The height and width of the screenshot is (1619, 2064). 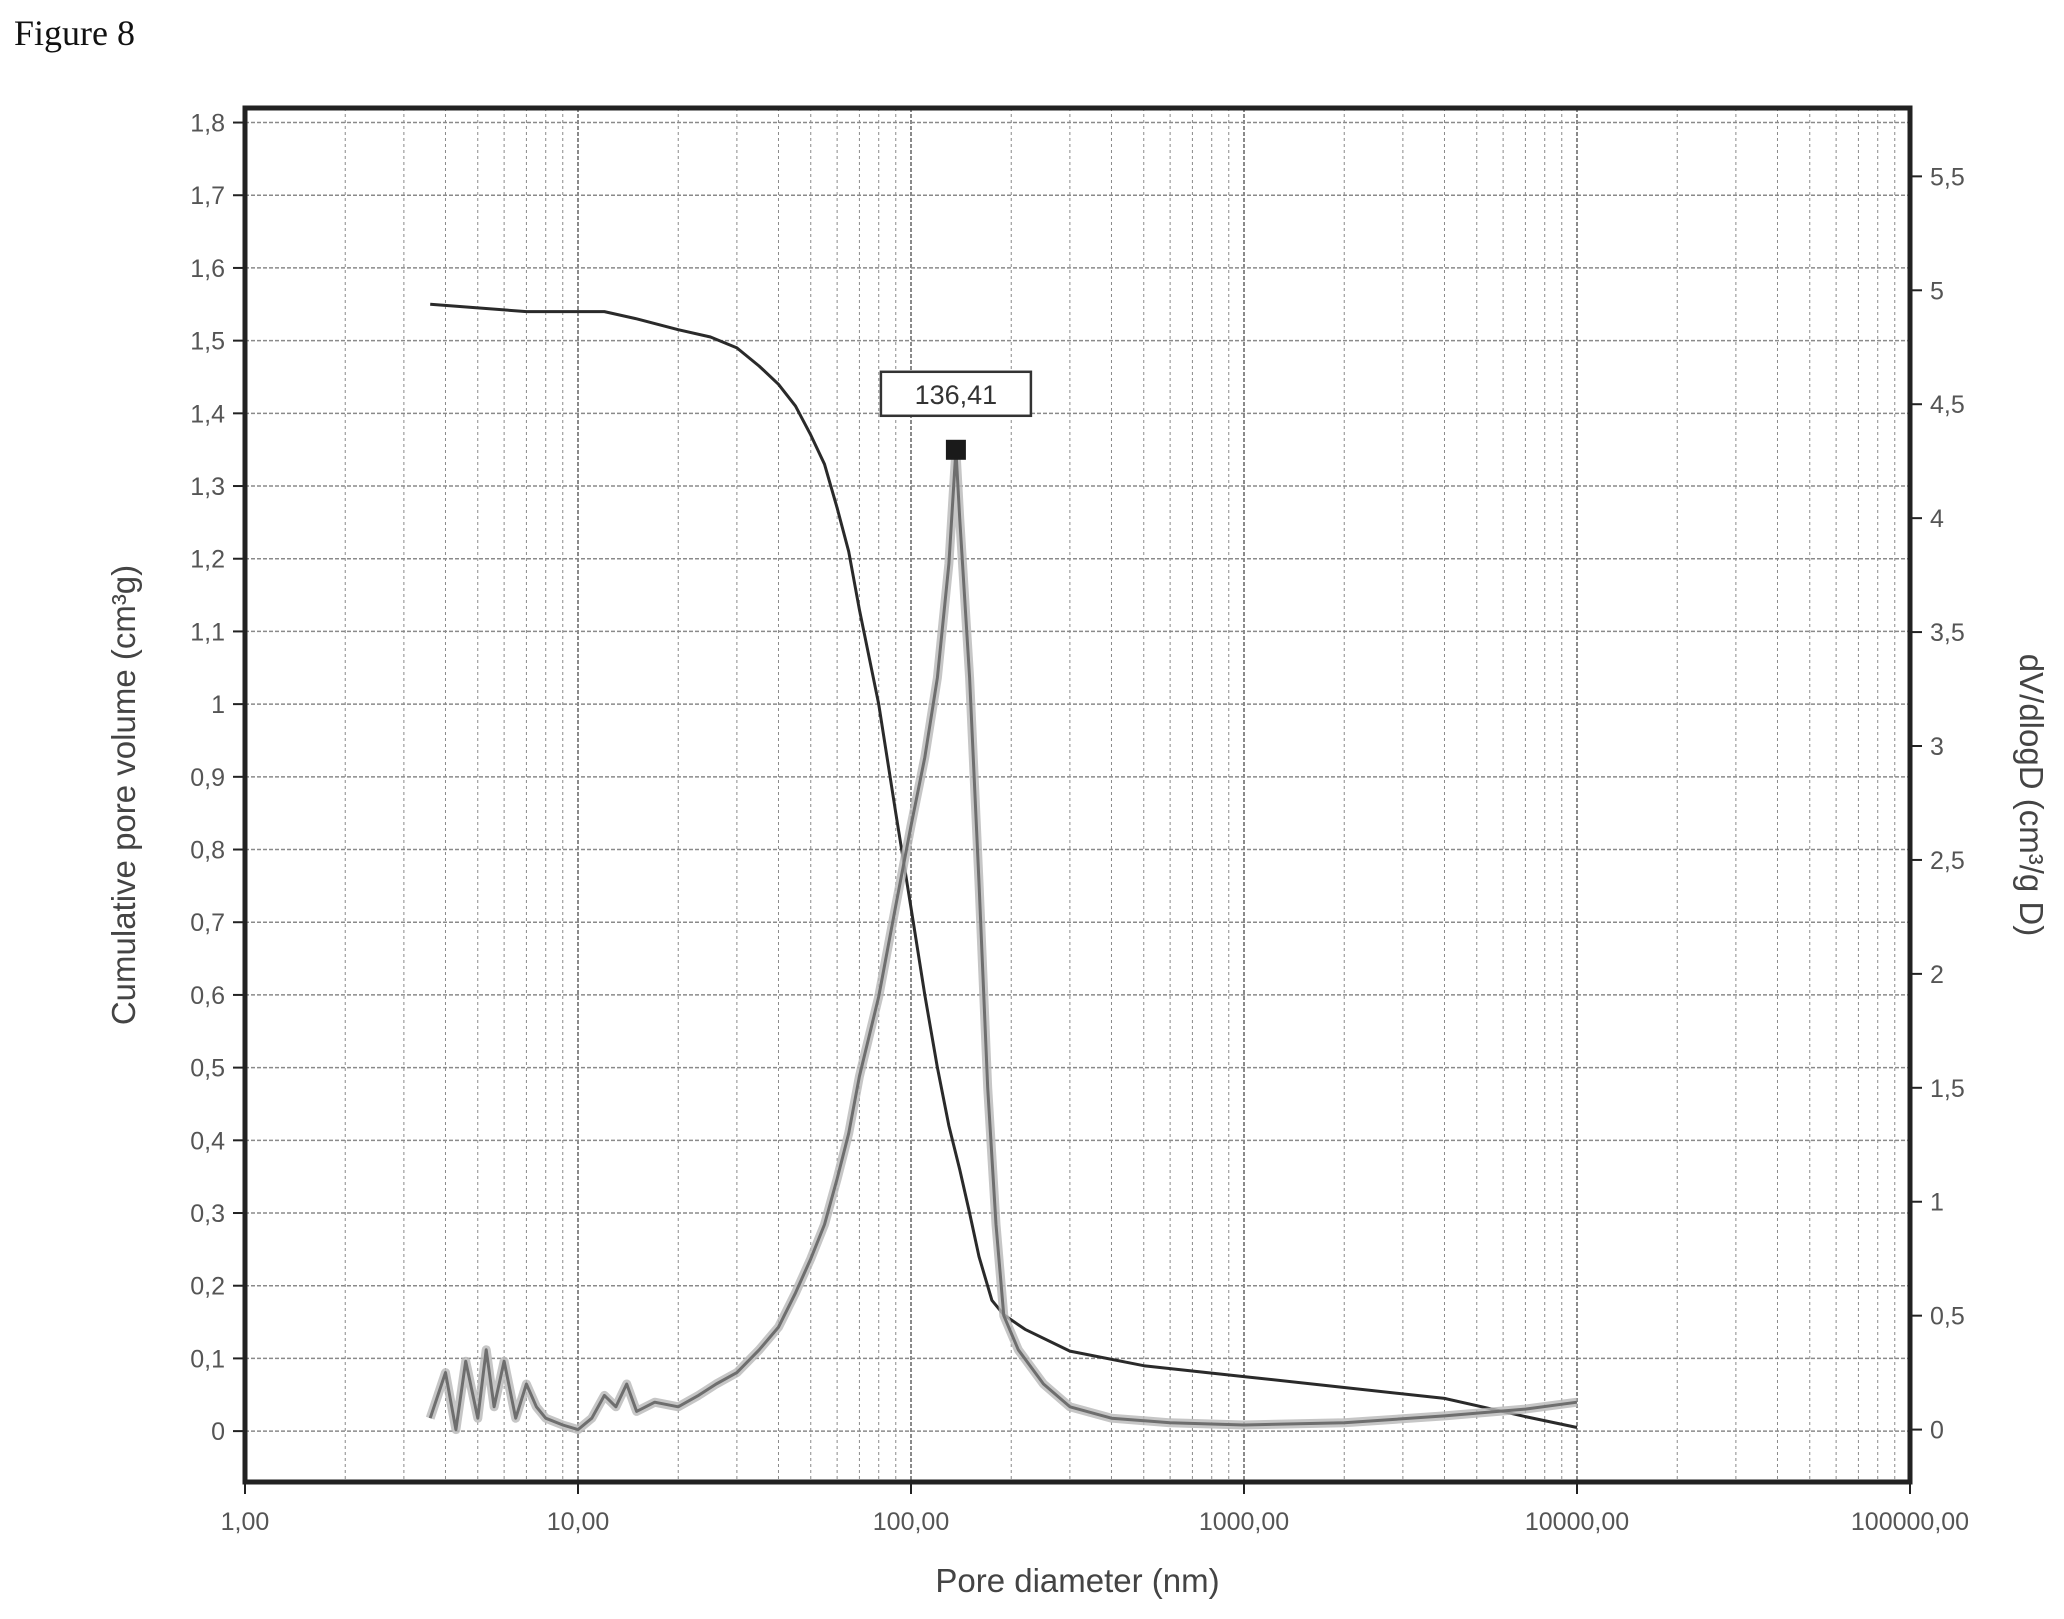 What do you see at coordinates (1577, 1522) in the screenshot?
I see `x-tick-label: 10000,00` at bounding box center [1577, 1522].